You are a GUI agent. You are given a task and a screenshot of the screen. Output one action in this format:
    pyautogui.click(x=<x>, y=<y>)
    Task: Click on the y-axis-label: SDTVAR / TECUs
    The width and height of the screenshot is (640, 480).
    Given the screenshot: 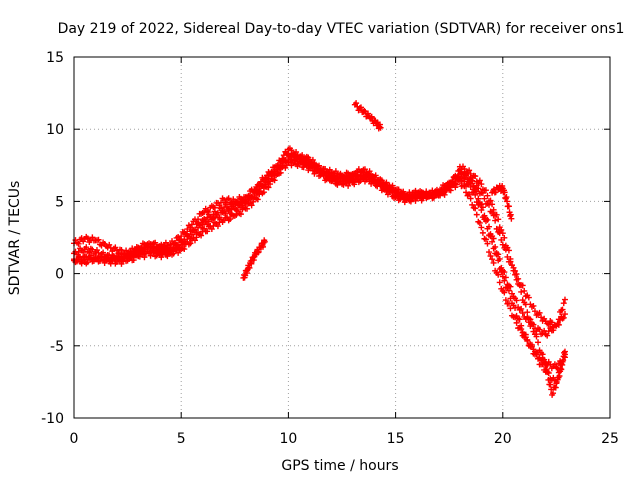 What is the action you would take?
    pyautogui.click(x=15, y=238)
    